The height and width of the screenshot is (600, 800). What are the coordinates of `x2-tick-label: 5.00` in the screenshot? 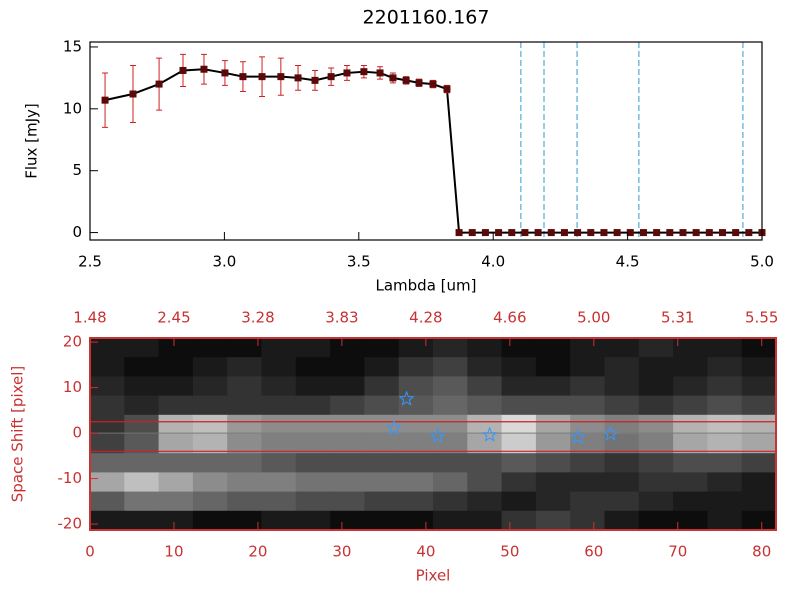 It's located at (593, 318).